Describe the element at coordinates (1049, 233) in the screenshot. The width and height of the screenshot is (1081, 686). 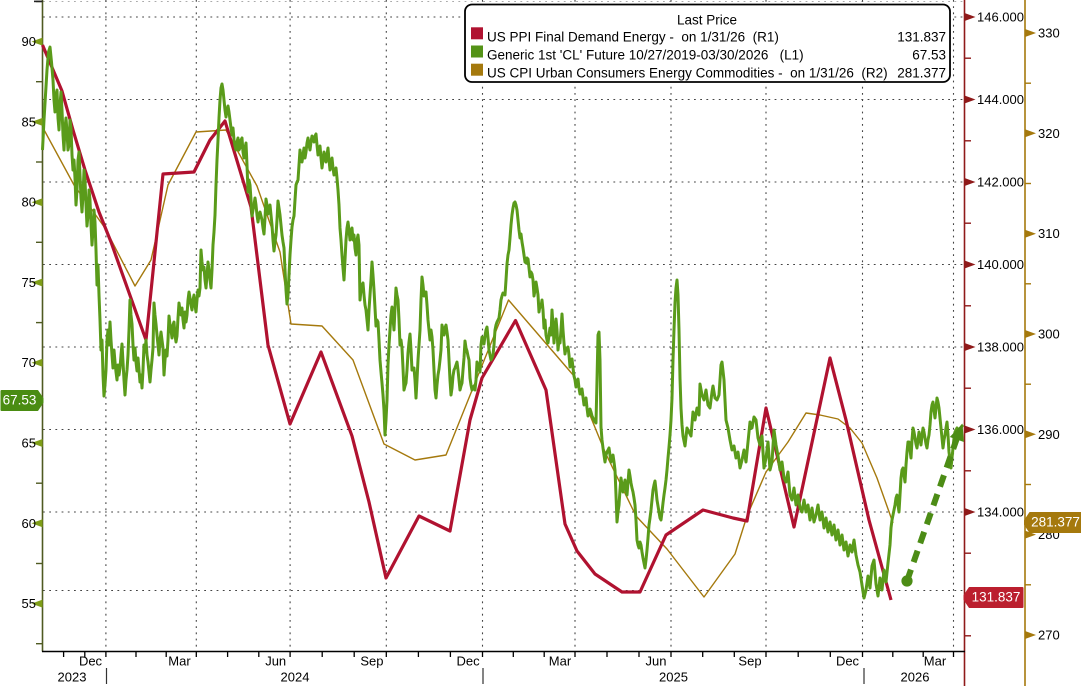
I see `svg-text: 310` at that location.